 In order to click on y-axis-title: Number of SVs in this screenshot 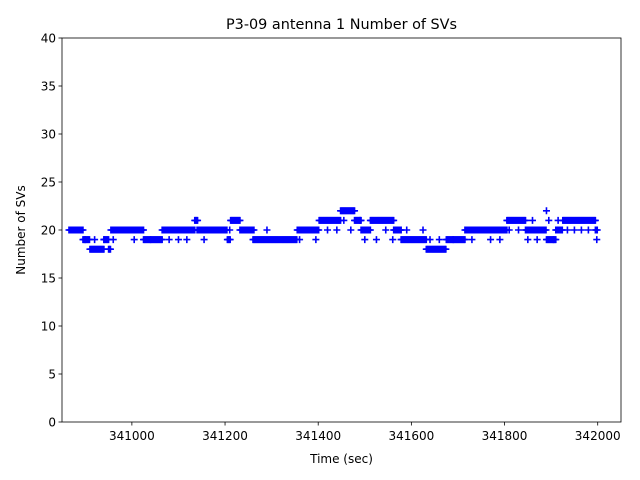, I will do `click(21, 229)`.